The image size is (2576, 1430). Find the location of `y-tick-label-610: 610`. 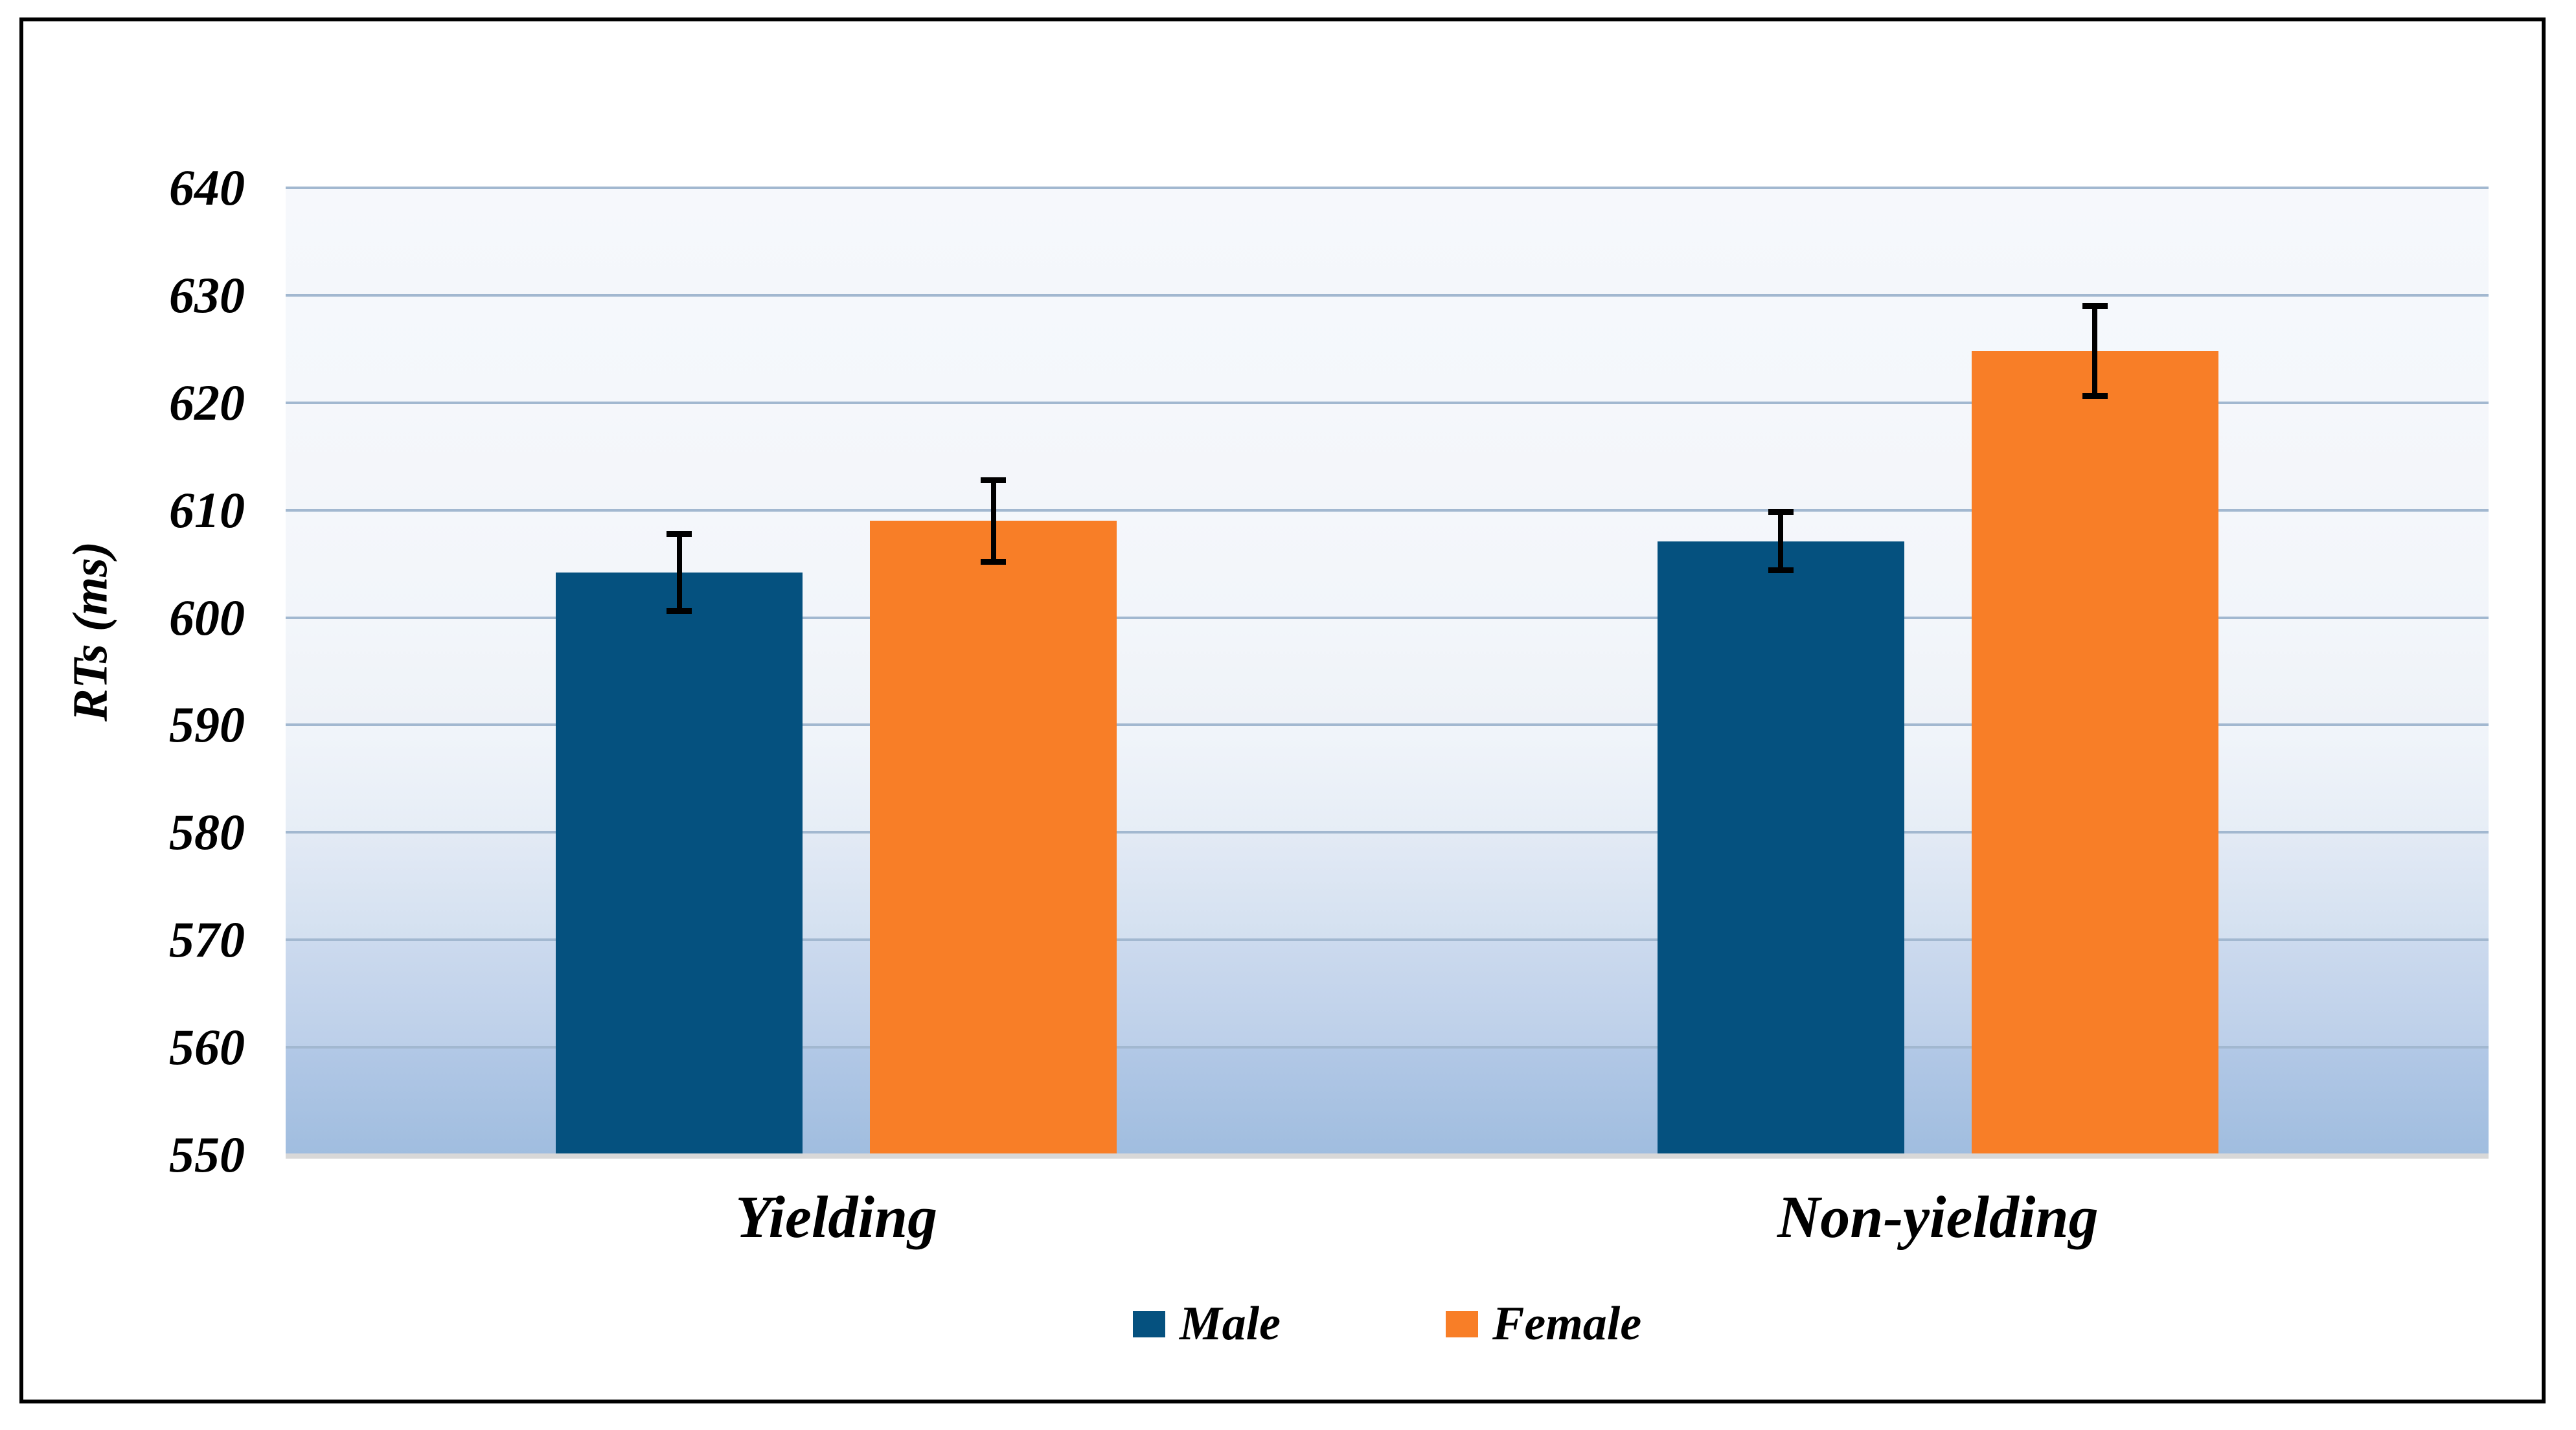

y-tick-label-610: 610 is located at coordinates (207, 510).